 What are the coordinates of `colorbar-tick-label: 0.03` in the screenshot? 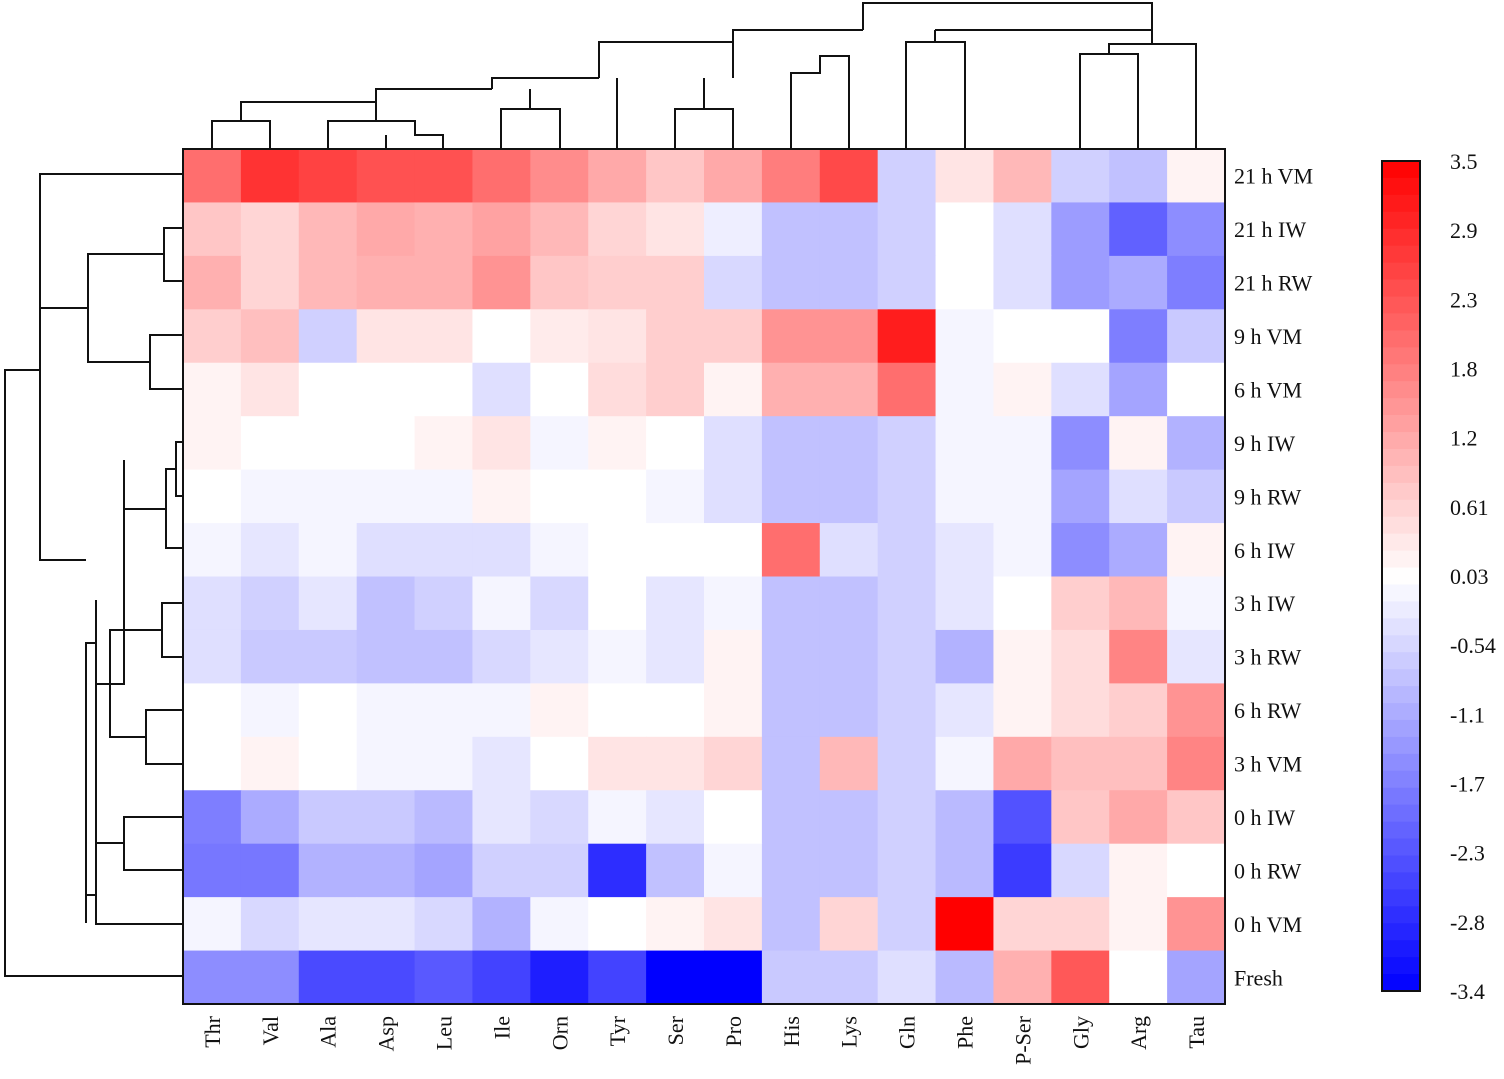 It's located at (1469, 576).